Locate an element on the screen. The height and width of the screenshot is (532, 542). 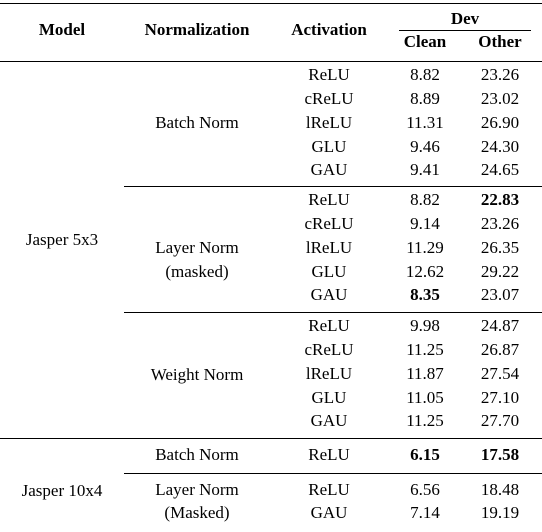
model-jasper-5x3: Jasper 5x3 is located at coordinates (62, 239).